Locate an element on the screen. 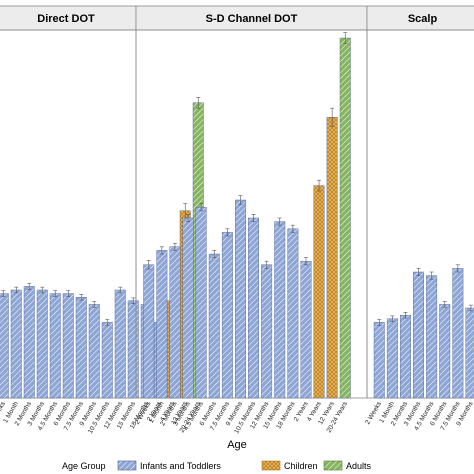 The width and height of the screenshot is (474, 474). panel-header is located at coordinates (420, 18).